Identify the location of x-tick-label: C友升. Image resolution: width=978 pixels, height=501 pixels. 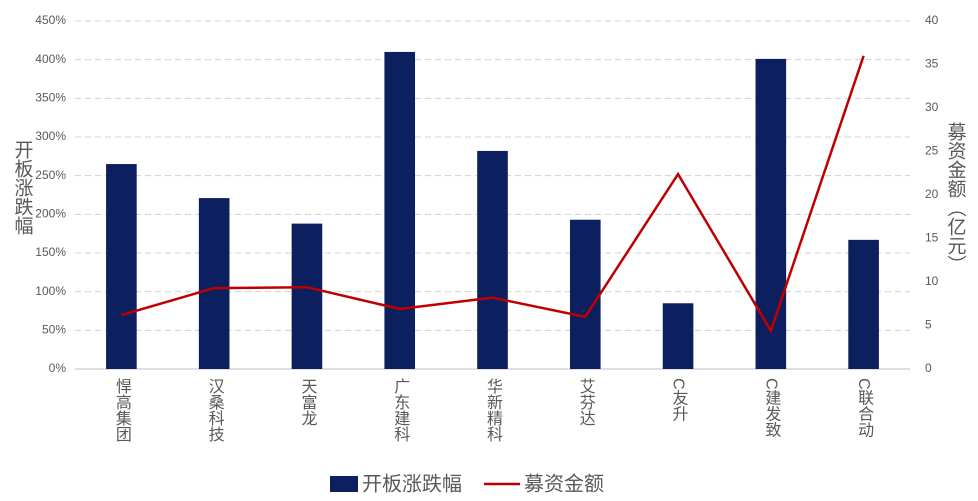
(679, 400).